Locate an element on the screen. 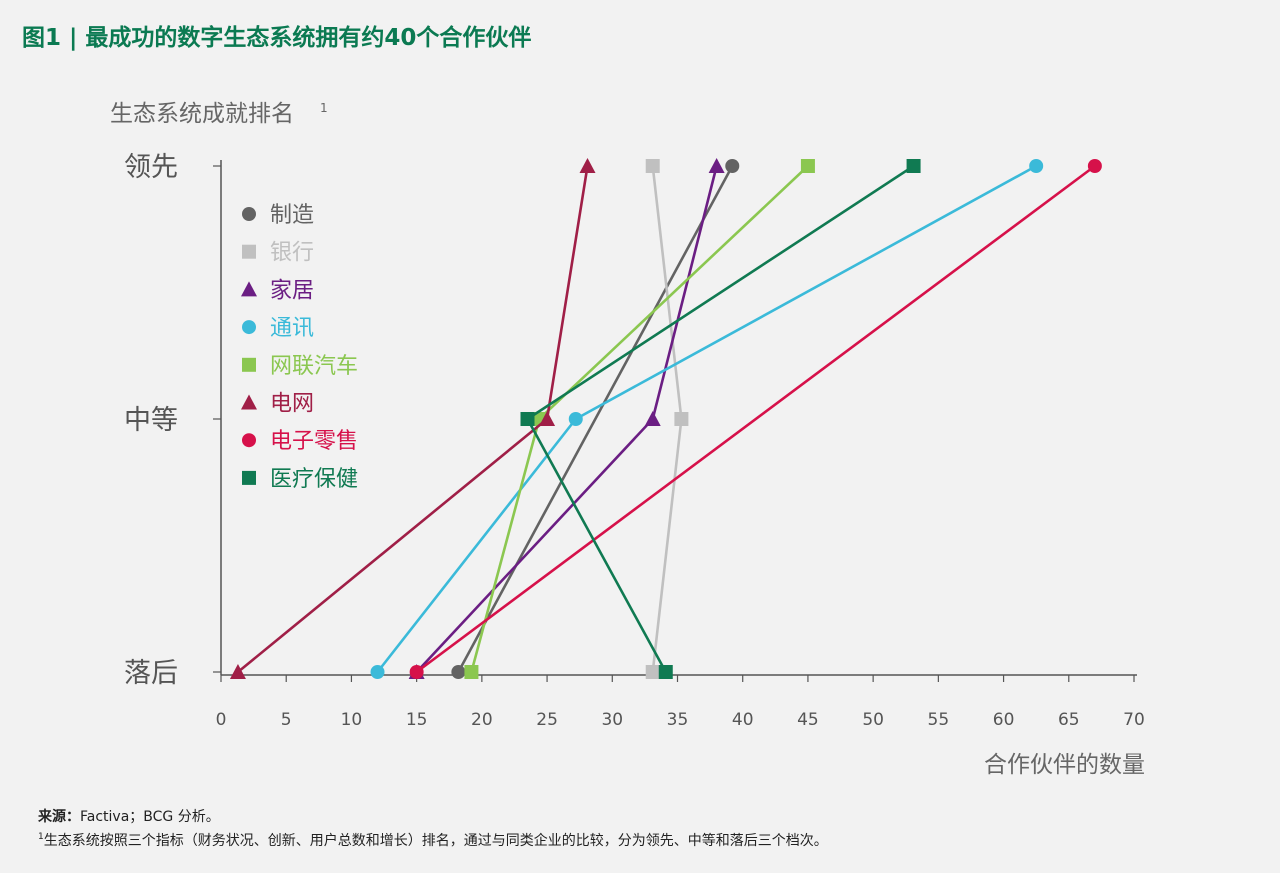 The height and width of the screenshot is (873, 1280). legend-label: 家居 is located at coordinates (292, 290).